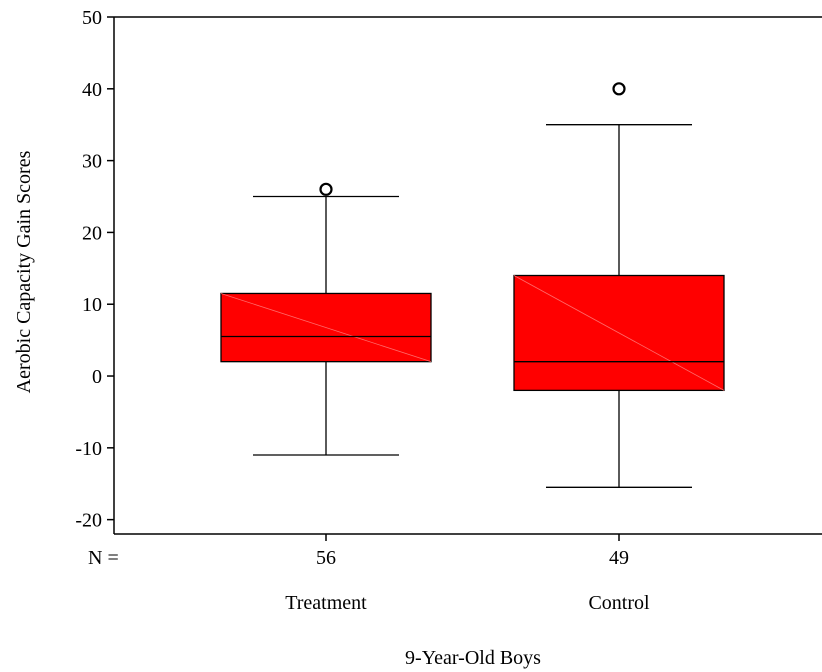 This screenshot has width=822, height=672. I want to click on x-axis-label: 9-Year-Old Boys, so click(473, 658).